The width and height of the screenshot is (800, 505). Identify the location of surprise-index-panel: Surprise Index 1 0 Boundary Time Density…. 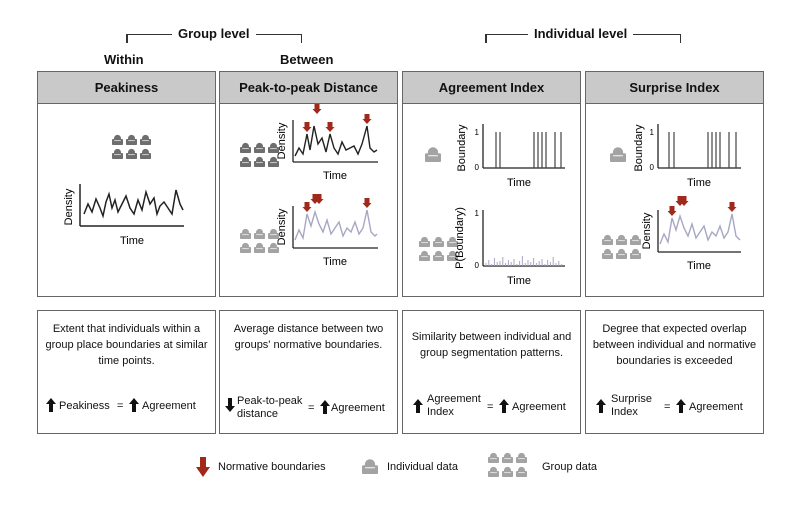
(674, 184).